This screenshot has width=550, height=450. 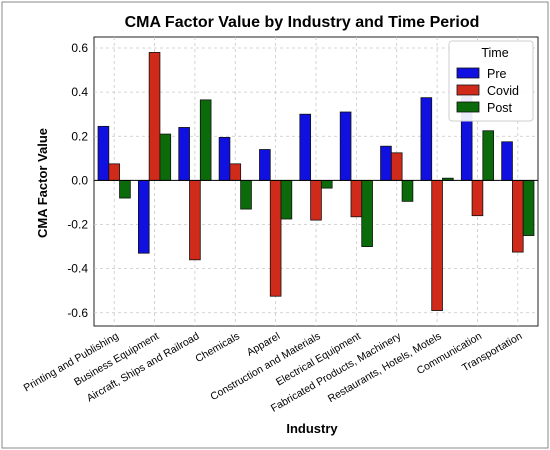 I want to click on y-tick-label: 0.6, so click(x=79, y=48).